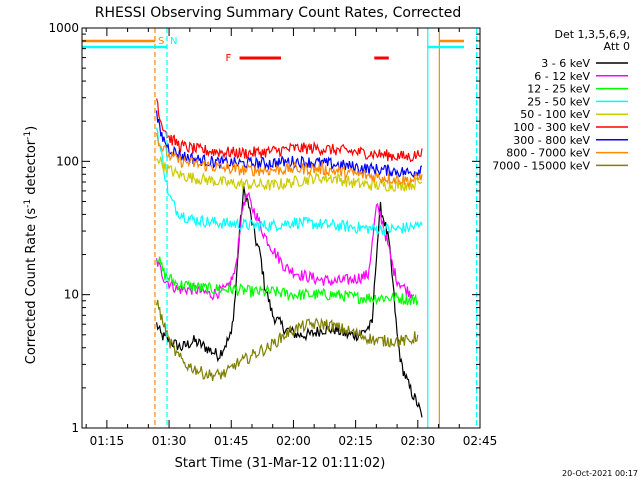 The width and height of the screenshot is (640, 480). Describe the element at coordinates (480, 441) in the screenshot. I see `x-tick-label: 02:45` at that location.